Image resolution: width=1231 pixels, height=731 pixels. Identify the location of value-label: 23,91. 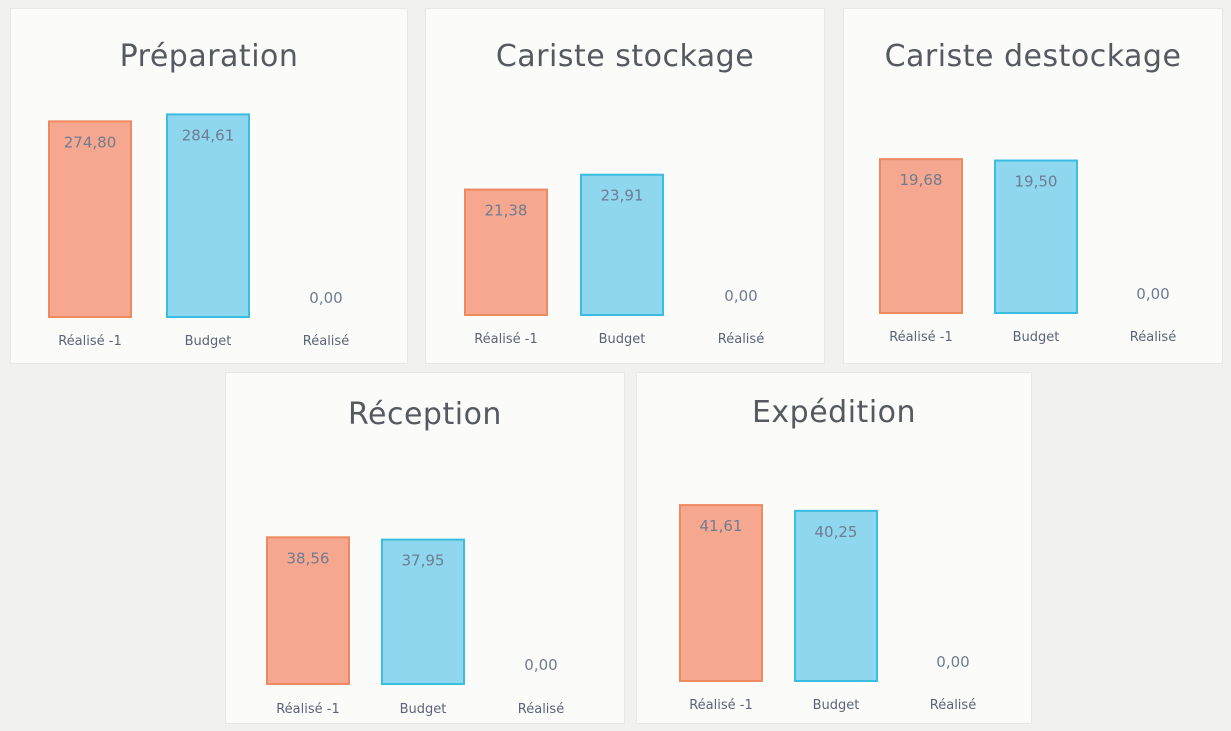
(622, 196).